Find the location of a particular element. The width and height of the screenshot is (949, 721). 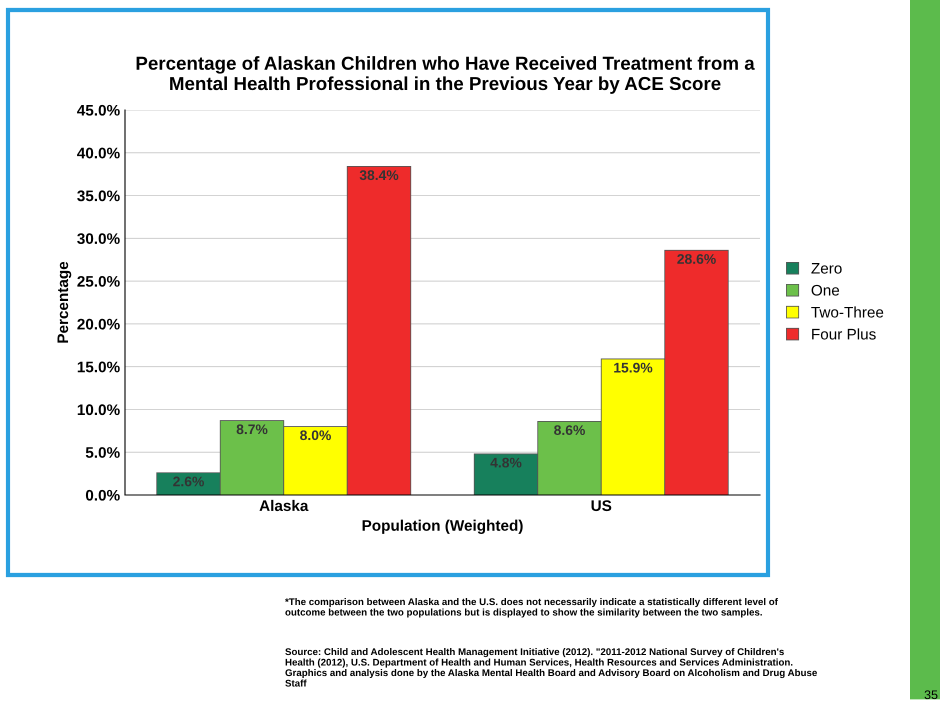

y-axis-title: Percentage is located at coordinates (65, 302).